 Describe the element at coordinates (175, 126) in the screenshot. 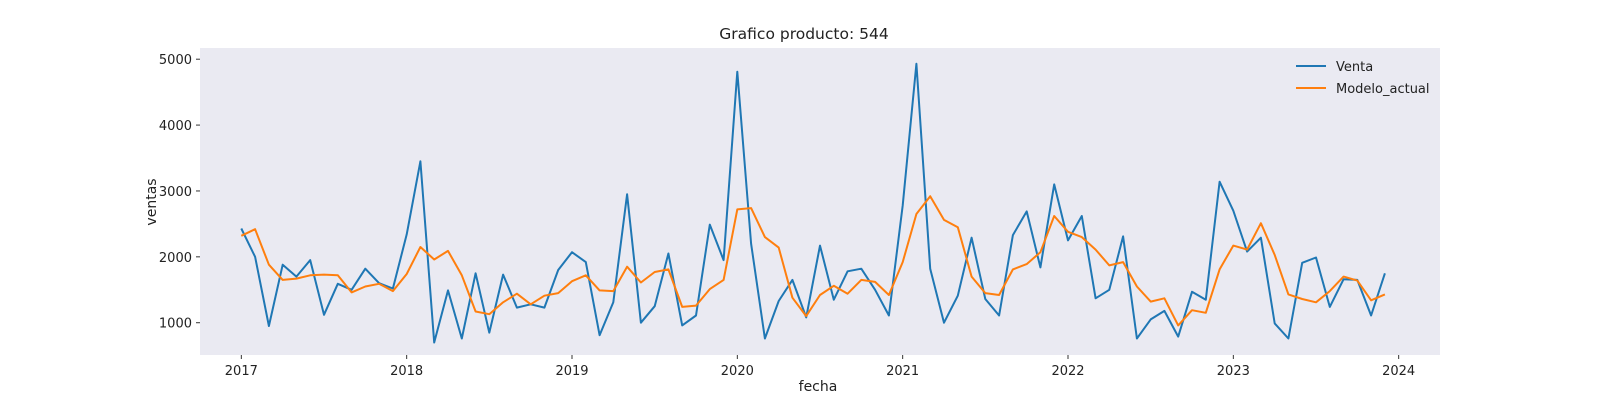

I see `y-tick-label: 4000` at that location.